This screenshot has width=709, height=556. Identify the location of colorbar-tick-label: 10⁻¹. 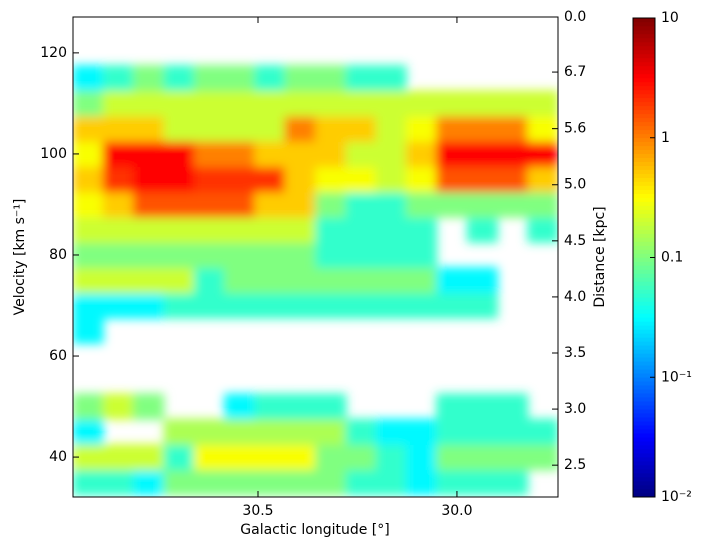
(676, 377).